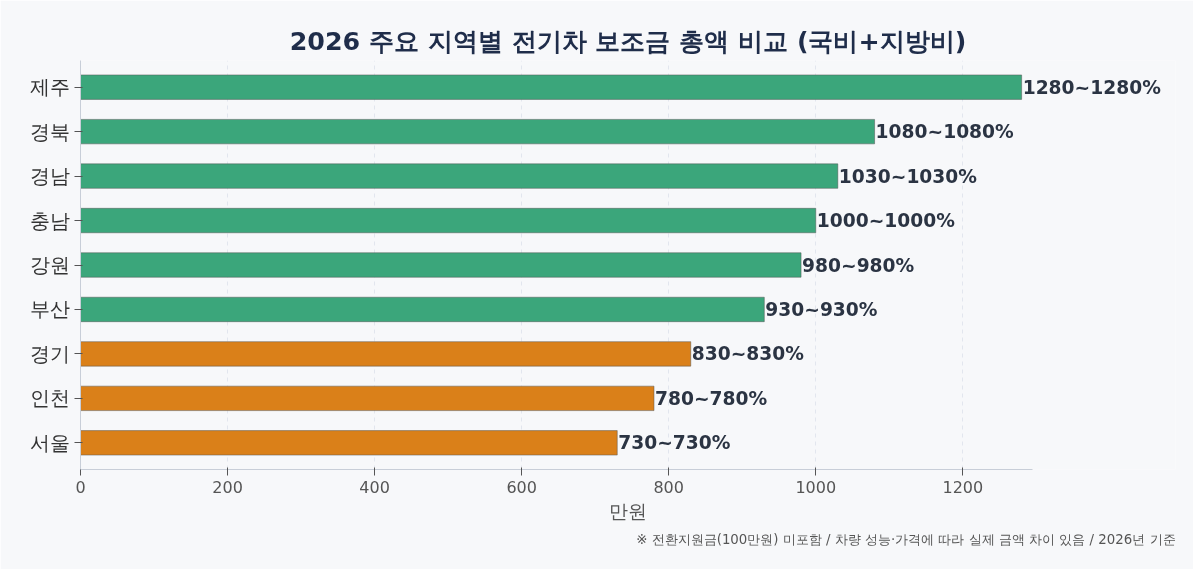  Describe the element at coordinates (668, 487) in the screenshot. I see `x-tick-label: 800` at that location.